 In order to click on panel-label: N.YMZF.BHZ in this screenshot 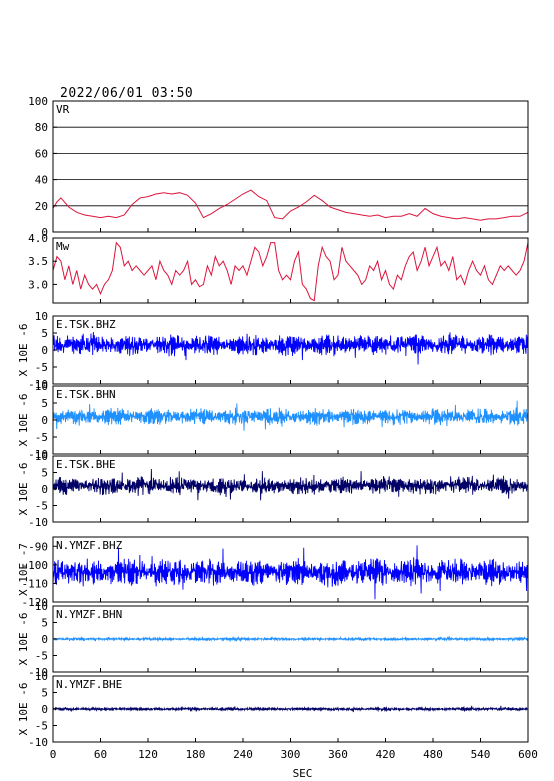, I will do `click(89, 545)`.